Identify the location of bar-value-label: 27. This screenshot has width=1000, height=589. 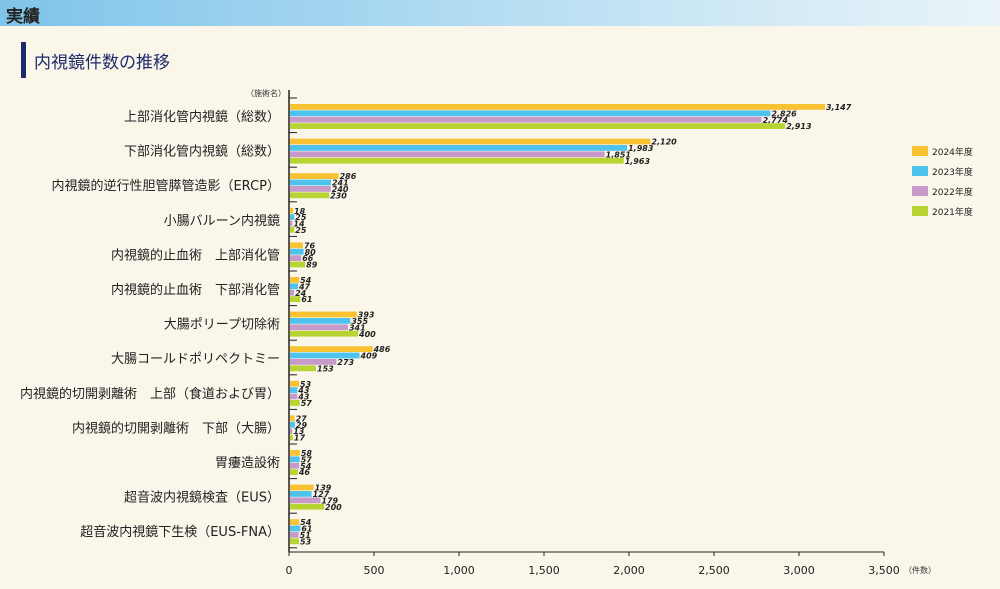
(302, 418).